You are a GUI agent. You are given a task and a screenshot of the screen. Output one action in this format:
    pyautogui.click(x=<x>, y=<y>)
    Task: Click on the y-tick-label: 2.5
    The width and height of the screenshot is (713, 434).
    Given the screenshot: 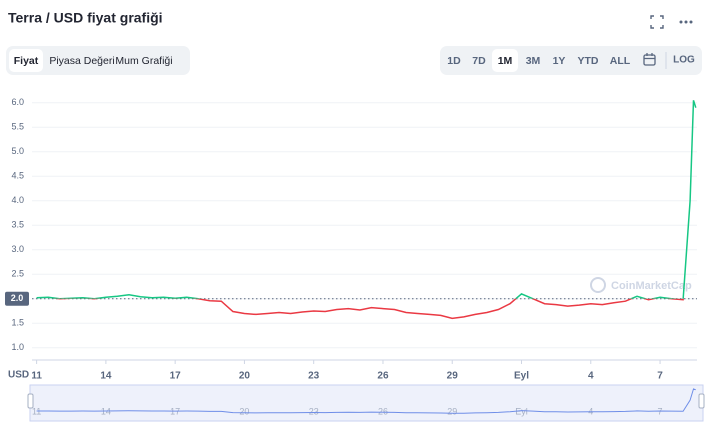 What is the action you would take?
    pyautogui.click(x=17, y=274)
    